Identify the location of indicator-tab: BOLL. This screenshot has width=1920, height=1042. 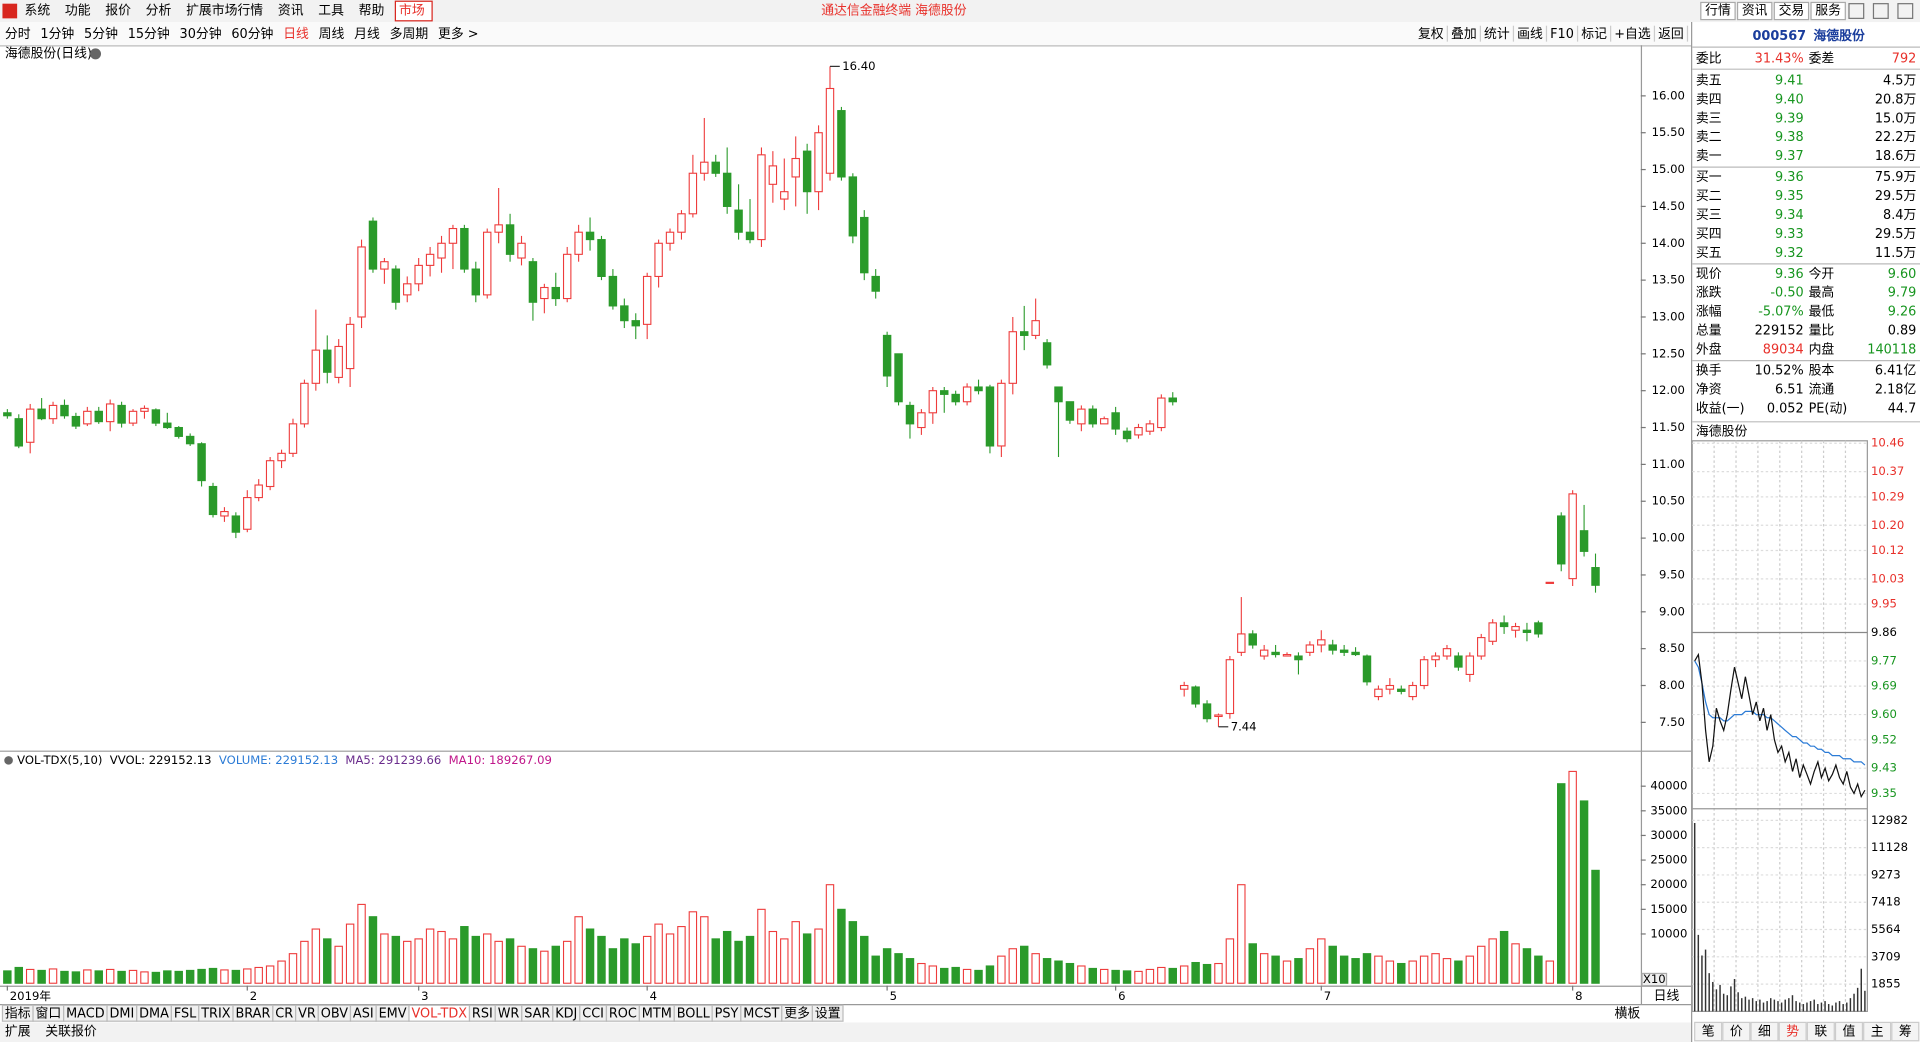
(694, 1013).